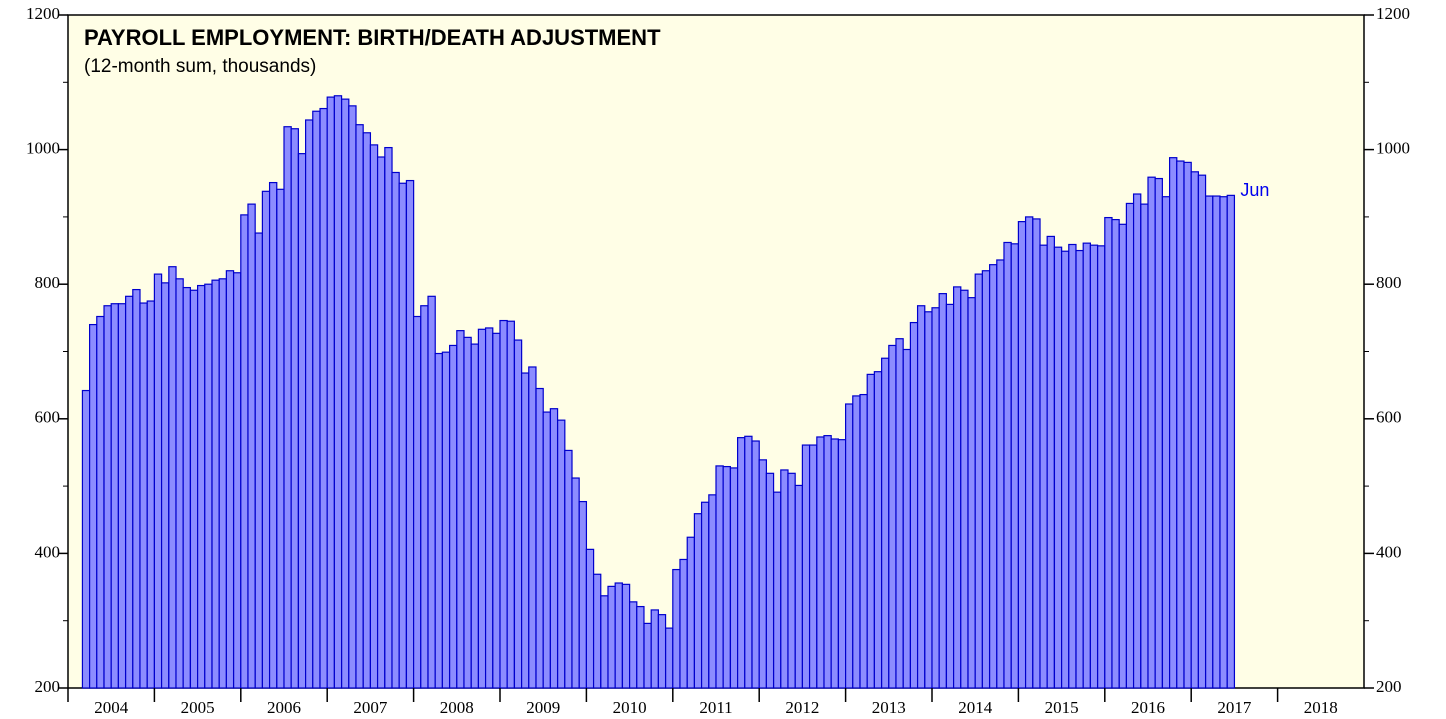 The image size is (1446, 719). What do you see at coordinates (889, 707) in the screenshot?
I see `x-tick-label: 2013` at bounding box center [889, 707].